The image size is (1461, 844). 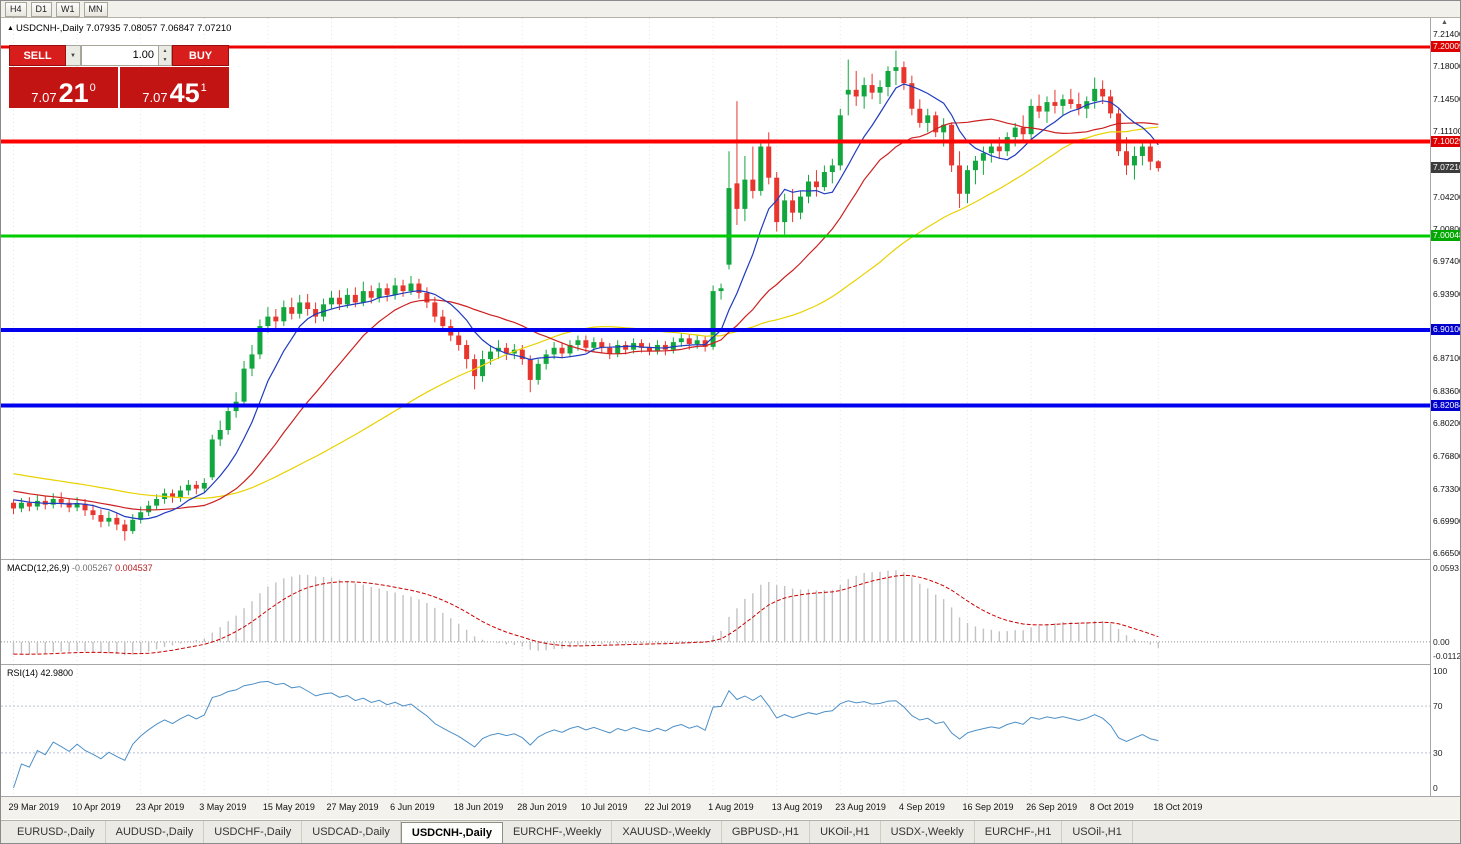 What do you see at coordinates (1445, 47) in the screenshot?
I see `price-badge: 7.20009` at bounding box center [1445, 47].